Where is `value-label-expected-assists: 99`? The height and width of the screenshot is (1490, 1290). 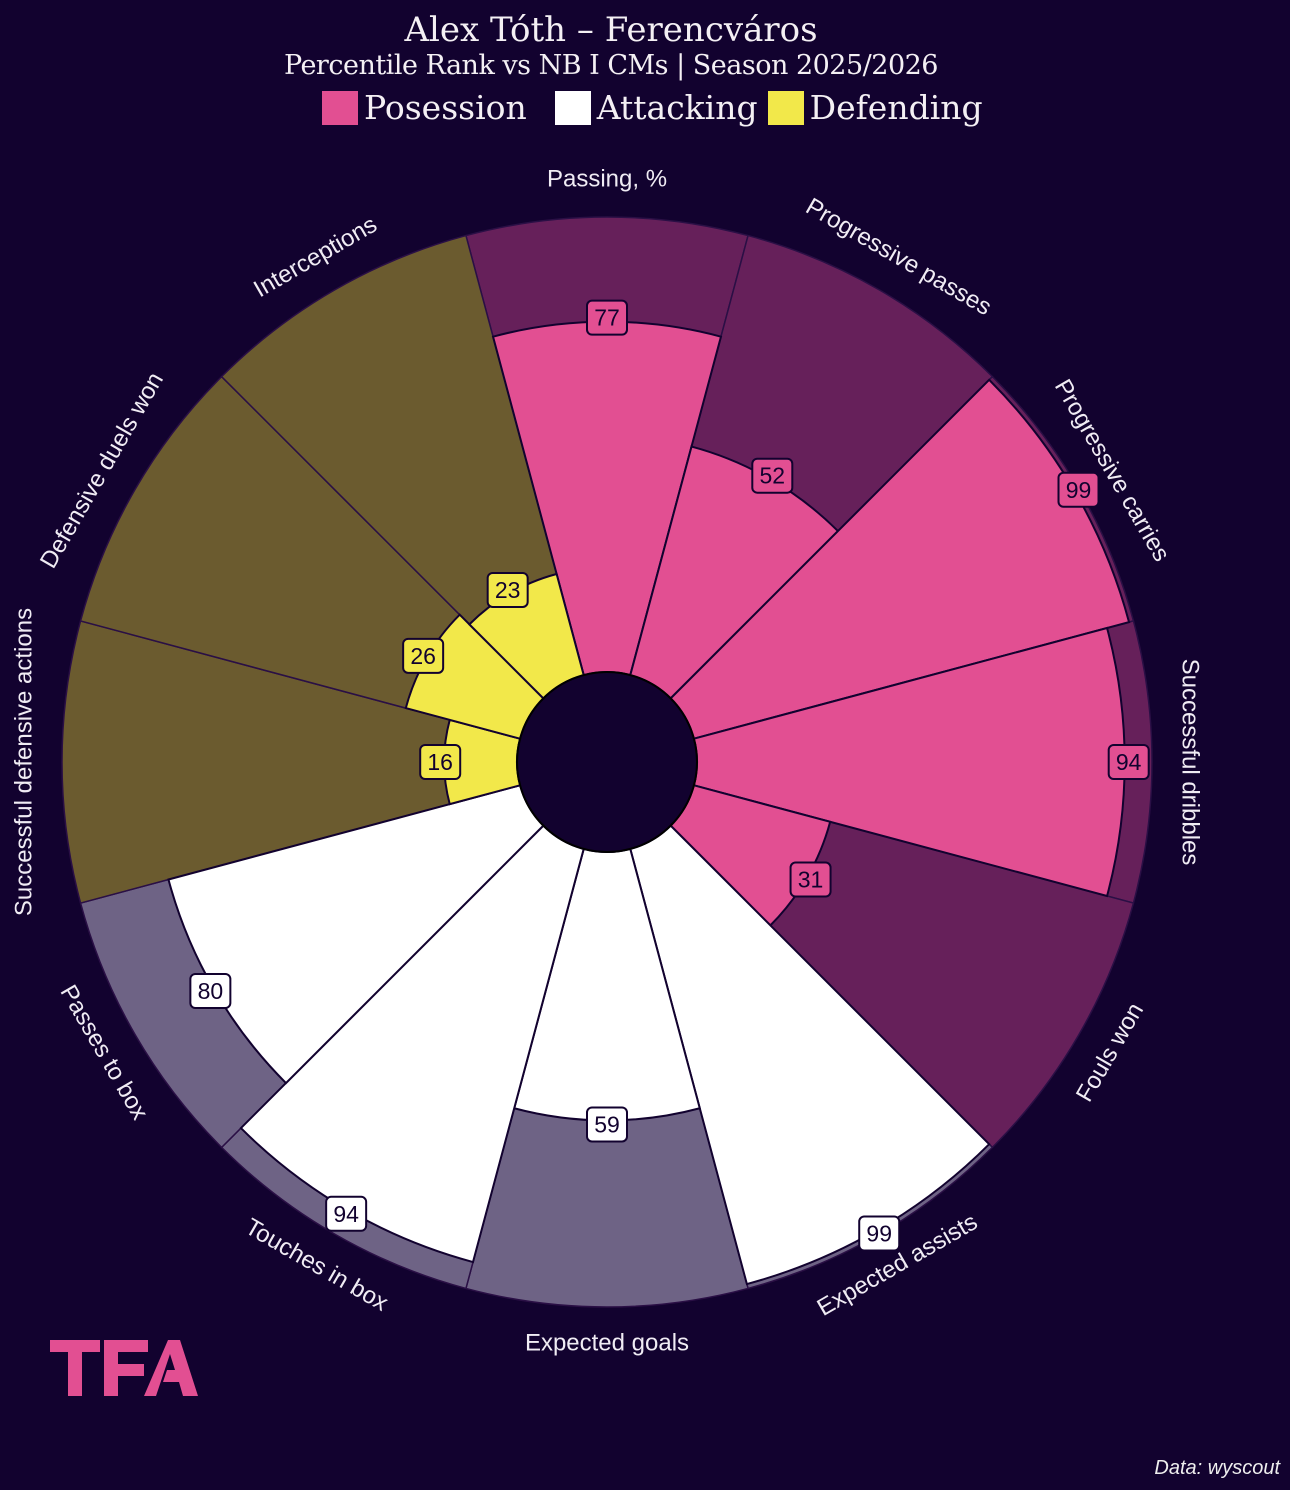 value-label-expected-assists: 99 is located at coordinates (879, 1234).